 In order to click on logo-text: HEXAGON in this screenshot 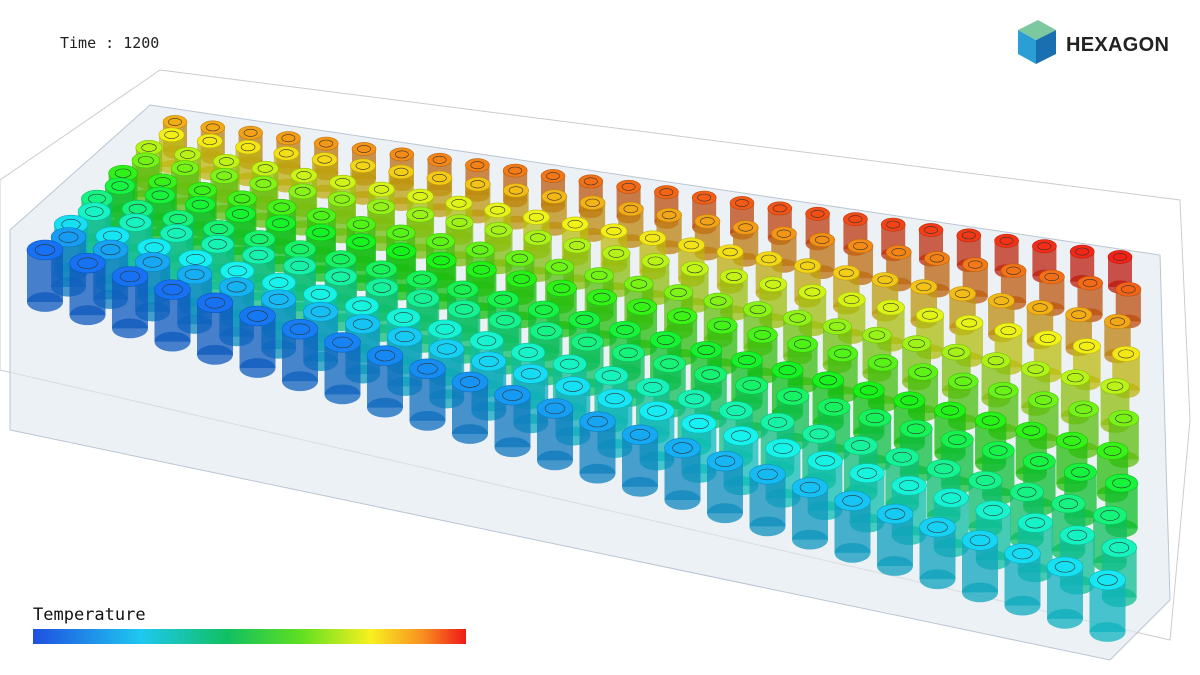, I will do `click(1118, 45)`.